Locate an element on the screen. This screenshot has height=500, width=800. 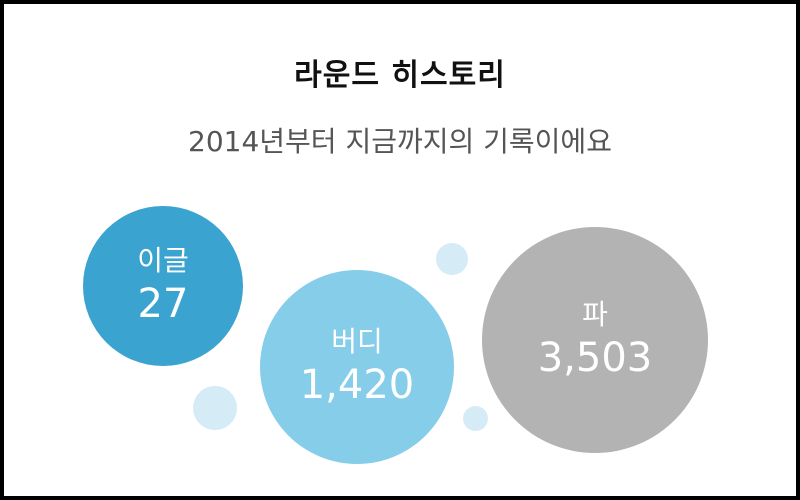
par-label: 파 is located at coordinates (595, 314).